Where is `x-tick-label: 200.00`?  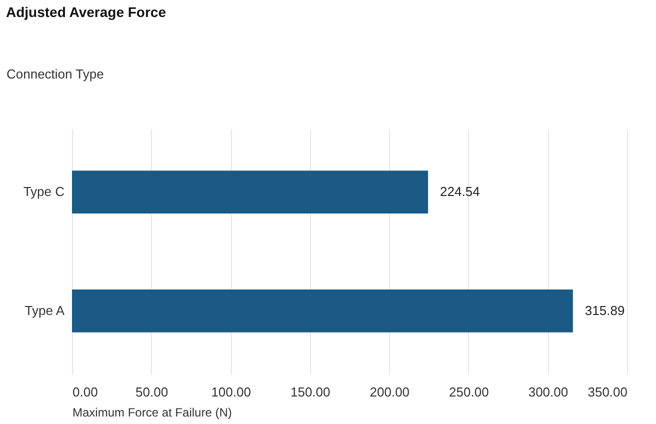 x-tick-label: 200.00 is located at coordinates (390, 392).